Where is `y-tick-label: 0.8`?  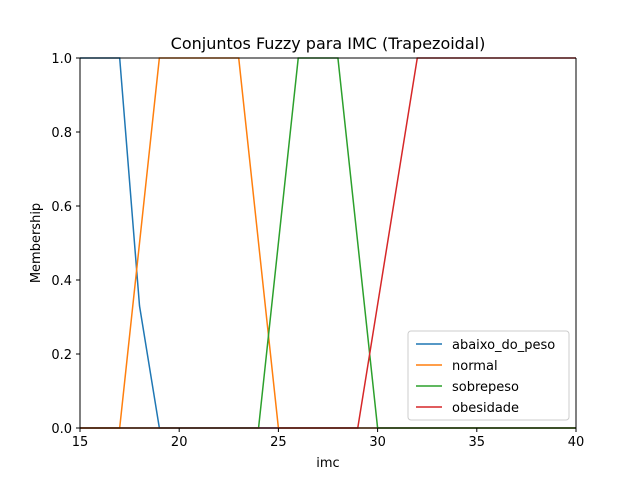
y-tick-label: 0.8 is located at coordinates (61, 133).